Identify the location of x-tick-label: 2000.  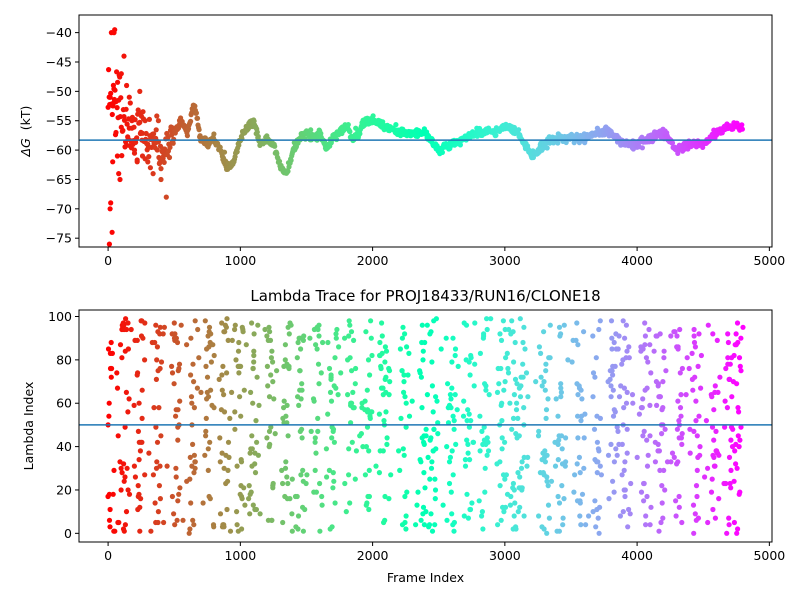
(373, 555).